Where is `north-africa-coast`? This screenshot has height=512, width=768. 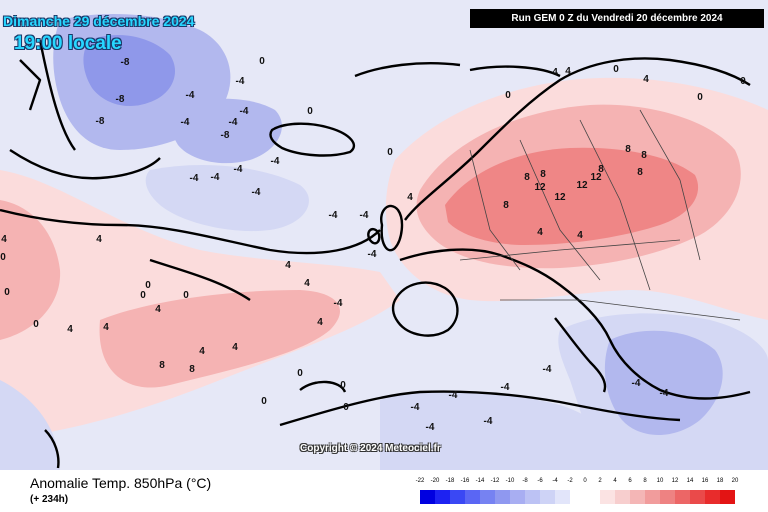
north-africa-coast is located at coordinates (480, 408).